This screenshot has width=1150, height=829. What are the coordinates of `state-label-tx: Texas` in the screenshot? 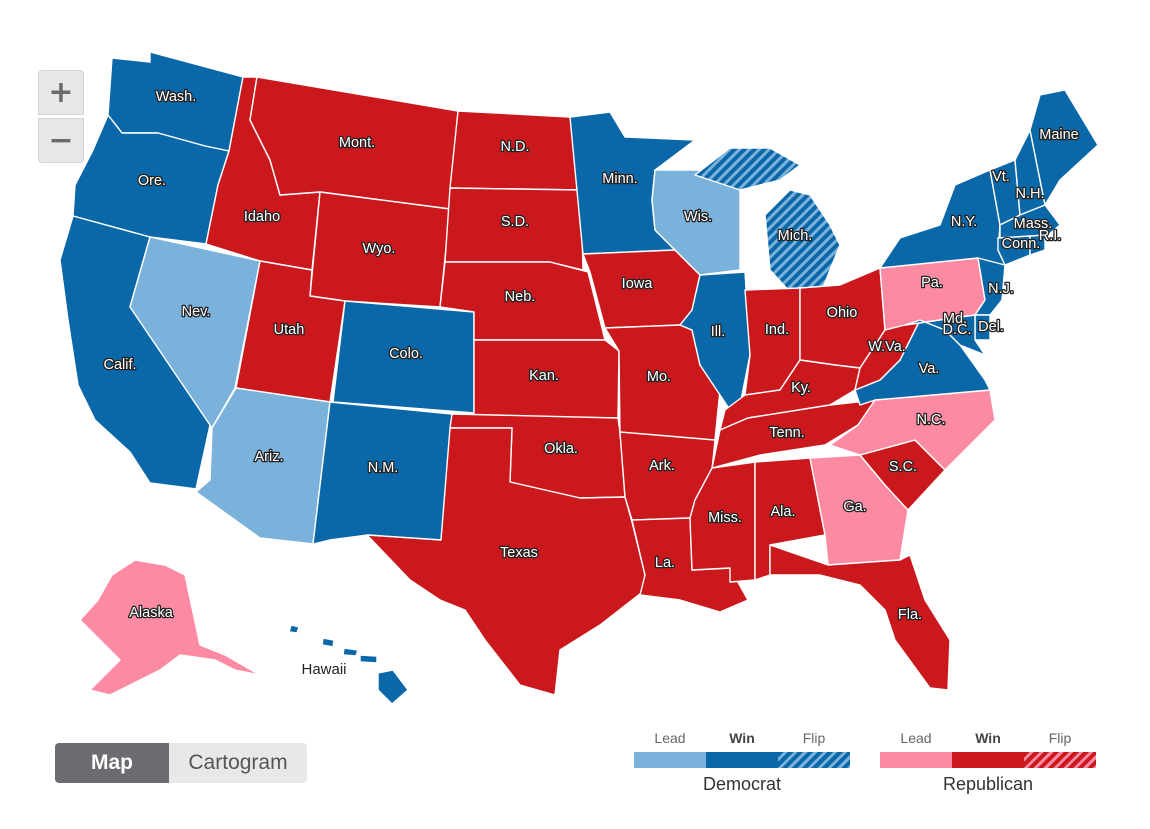 It's located at (519, 553).